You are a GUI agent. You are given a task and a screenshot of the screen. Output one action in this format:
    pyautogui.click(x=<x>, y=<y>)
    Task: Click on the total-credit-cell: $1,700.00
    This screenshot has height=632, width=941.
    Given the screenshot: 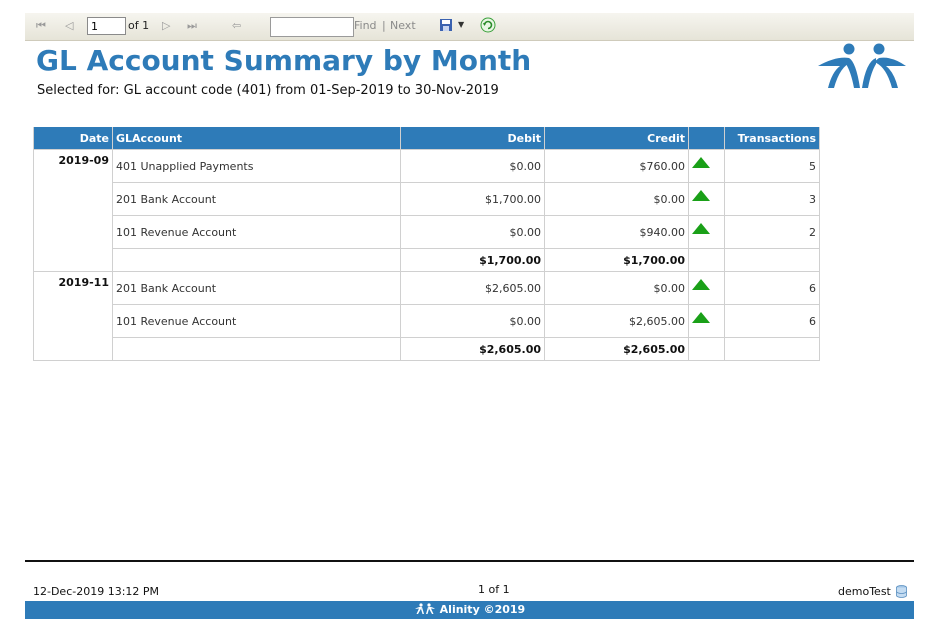 What is the action you would take?
    pyautogui.click(x=616, y=260)
    